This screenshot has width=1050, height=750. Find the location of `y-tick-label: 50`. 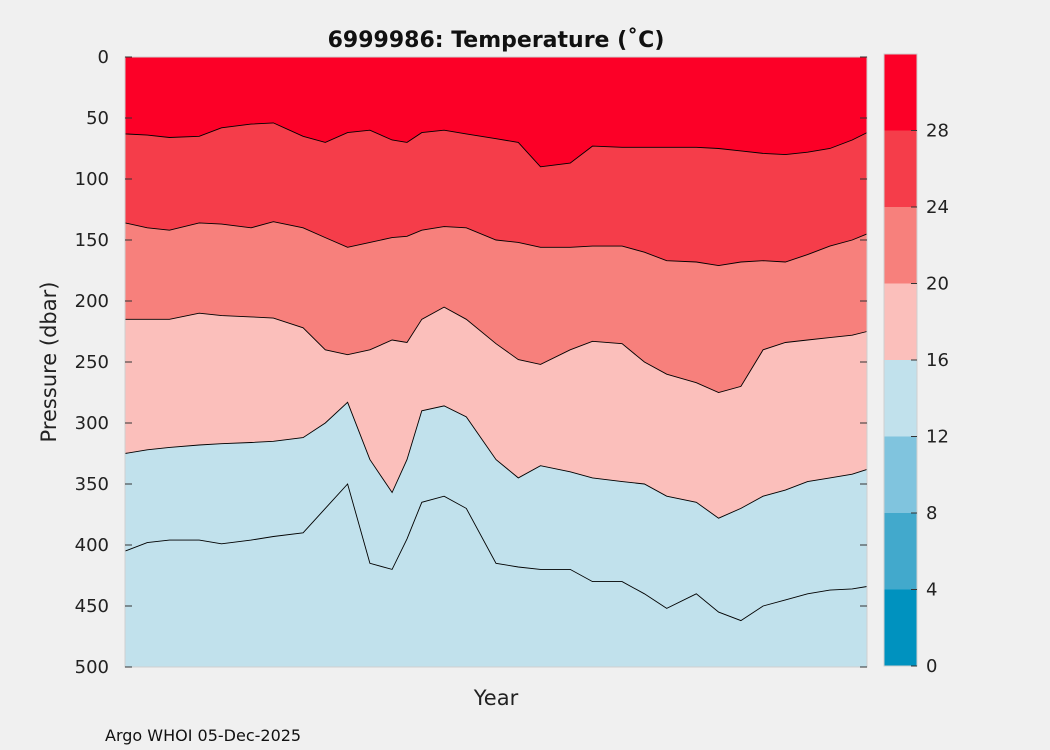

y-tick-label: 50 is located at coordinates (97, 118).